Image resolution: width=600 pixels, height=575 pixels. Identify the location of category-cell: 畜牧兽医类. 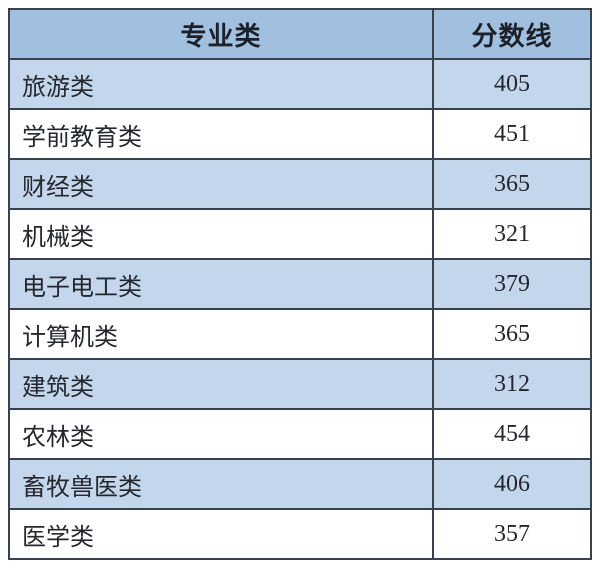
(221, 484).